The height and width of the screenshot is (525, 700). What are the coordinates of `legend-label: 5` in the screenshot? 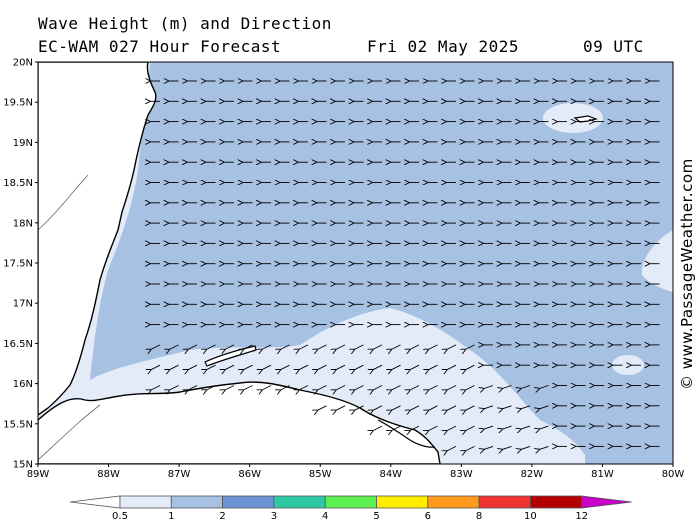 It's located at (376, 516).